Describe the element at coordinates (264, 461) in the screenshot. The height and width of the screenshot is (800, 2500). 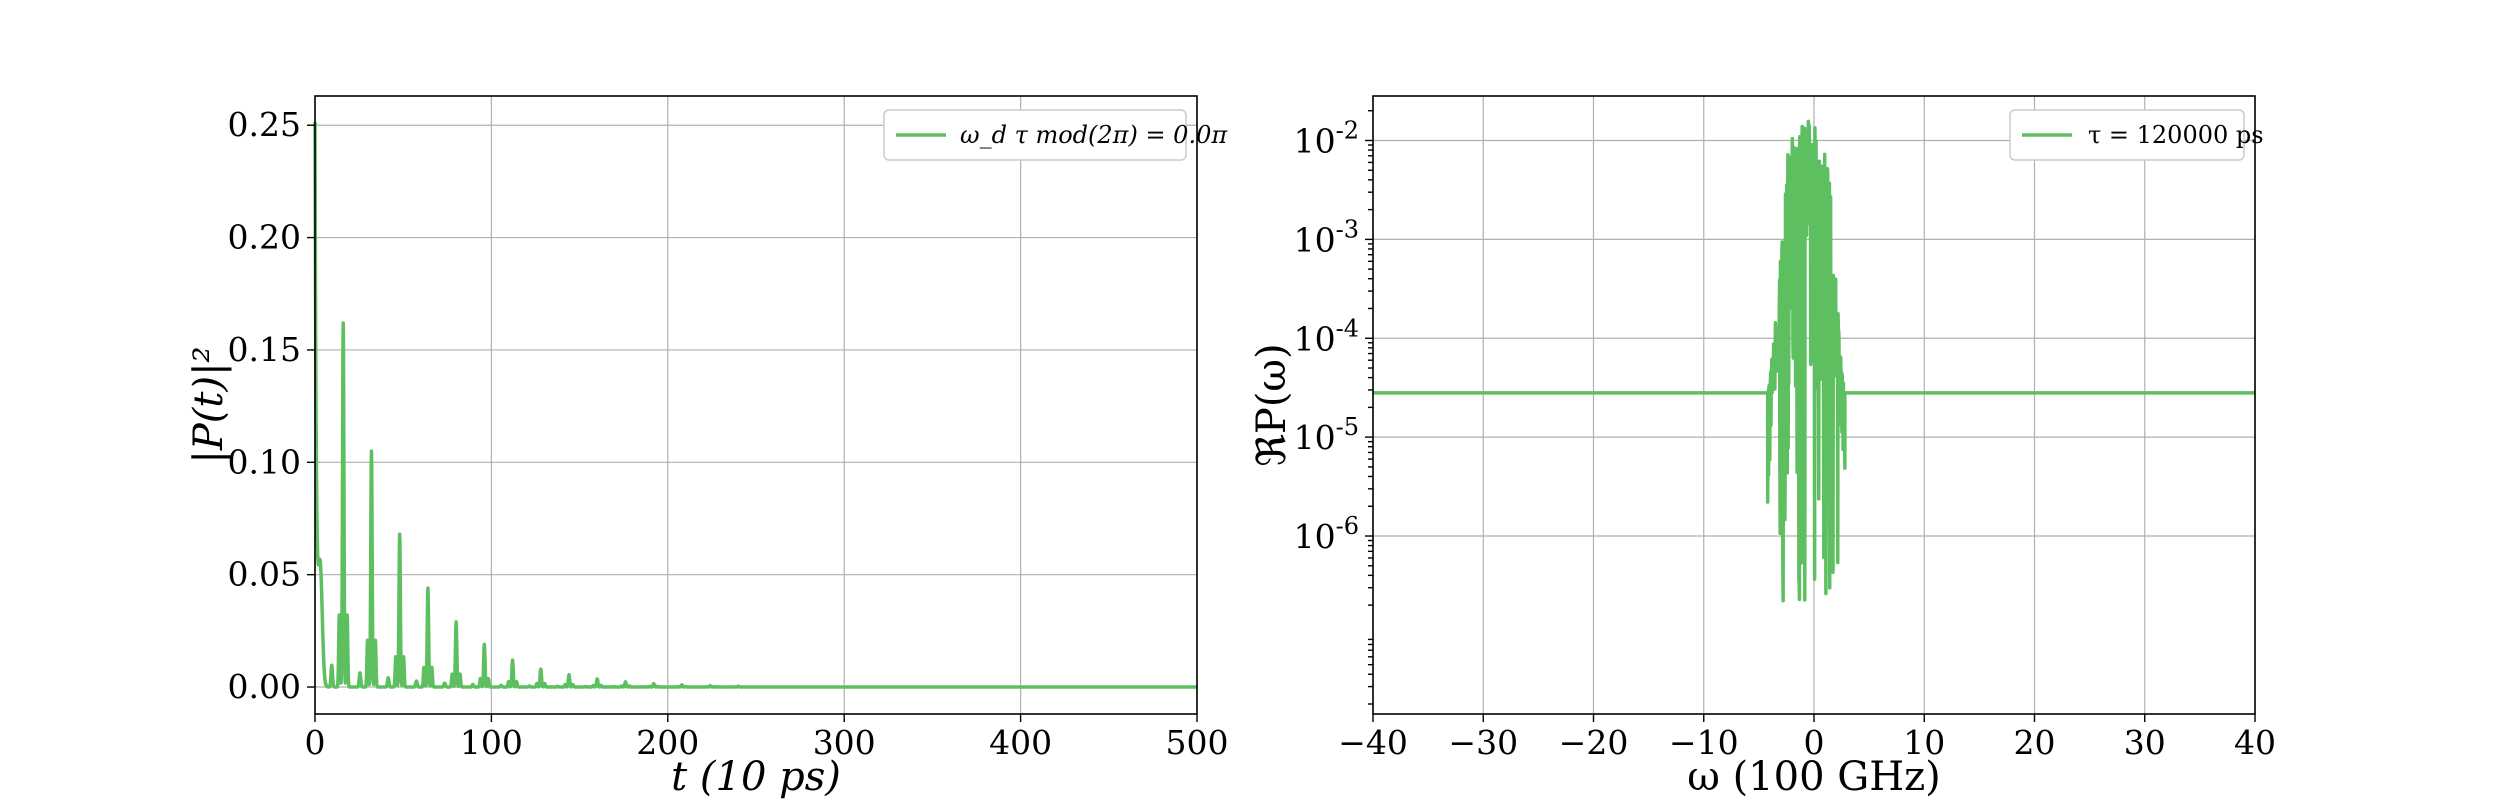
I see `left-y-tick-label: 0.10` at that location.